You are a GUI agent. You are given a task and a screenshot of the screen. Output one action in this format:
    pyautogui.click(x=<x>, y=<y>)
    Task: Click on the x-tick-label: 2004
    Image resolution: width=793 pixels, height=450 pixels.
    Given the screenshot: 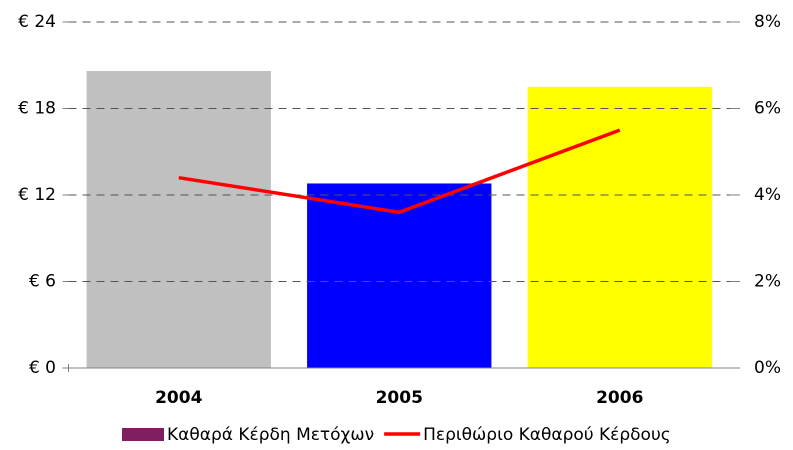 What is the action you would take?
    pyautogui.click(x=178, y=398)
    